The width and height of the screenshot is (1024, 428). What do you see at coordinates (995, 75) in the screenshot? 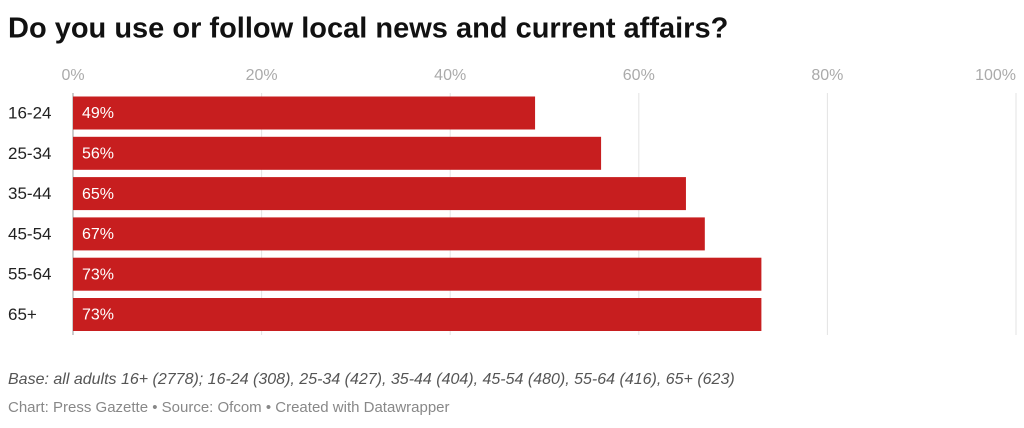
I see `x-tick-label: 100%` at bounding box center [995, 75].